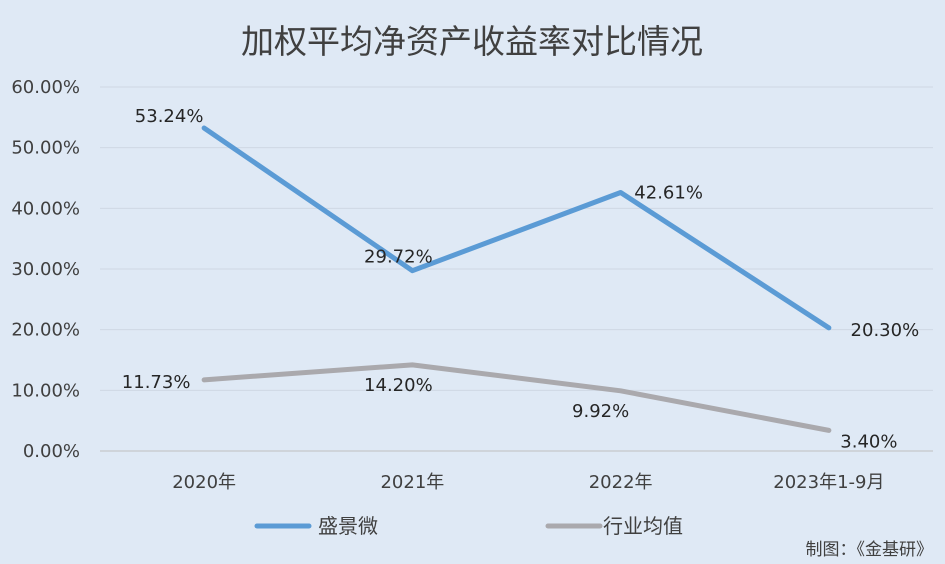 This screenshot has height=564, width=945. What do you see at coordinates (885, 330) in the screenshot?
I see `data-label: 20.30%` at bounding box center [885, 330].